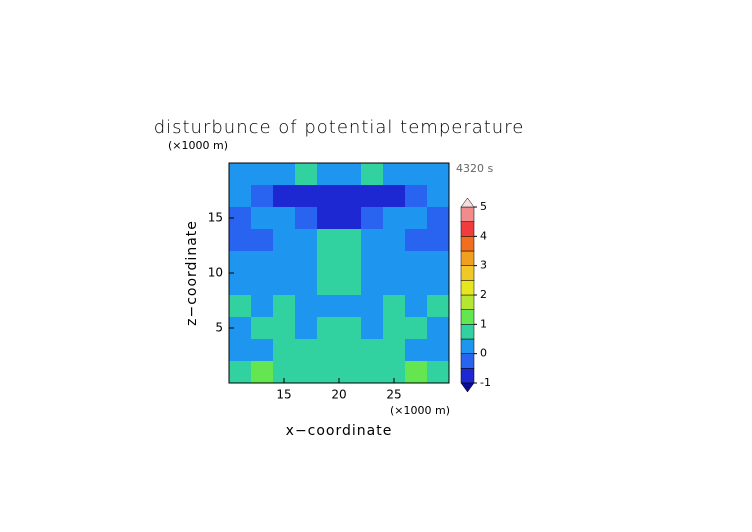  Describe the element at coordinates (485, 382) in the screenshot. I see `colorbar-tick-label: -1` at that location.